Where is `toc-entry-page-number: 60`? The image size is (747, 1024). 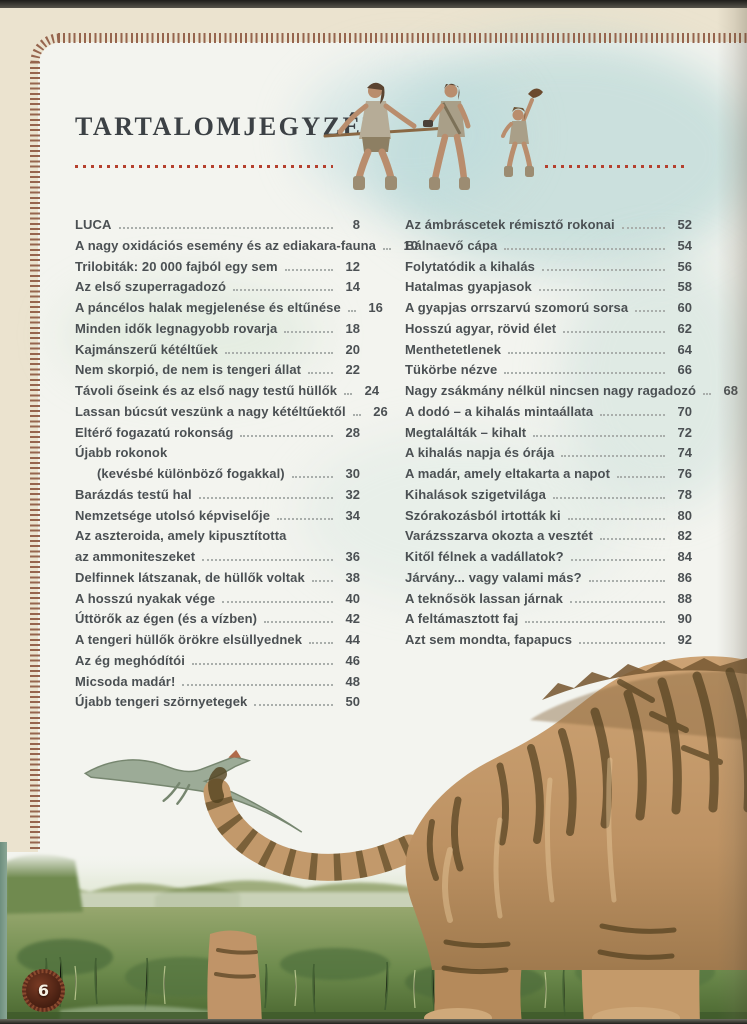 toc-entry-page-number: 60 is located at coordinates (684, 307).